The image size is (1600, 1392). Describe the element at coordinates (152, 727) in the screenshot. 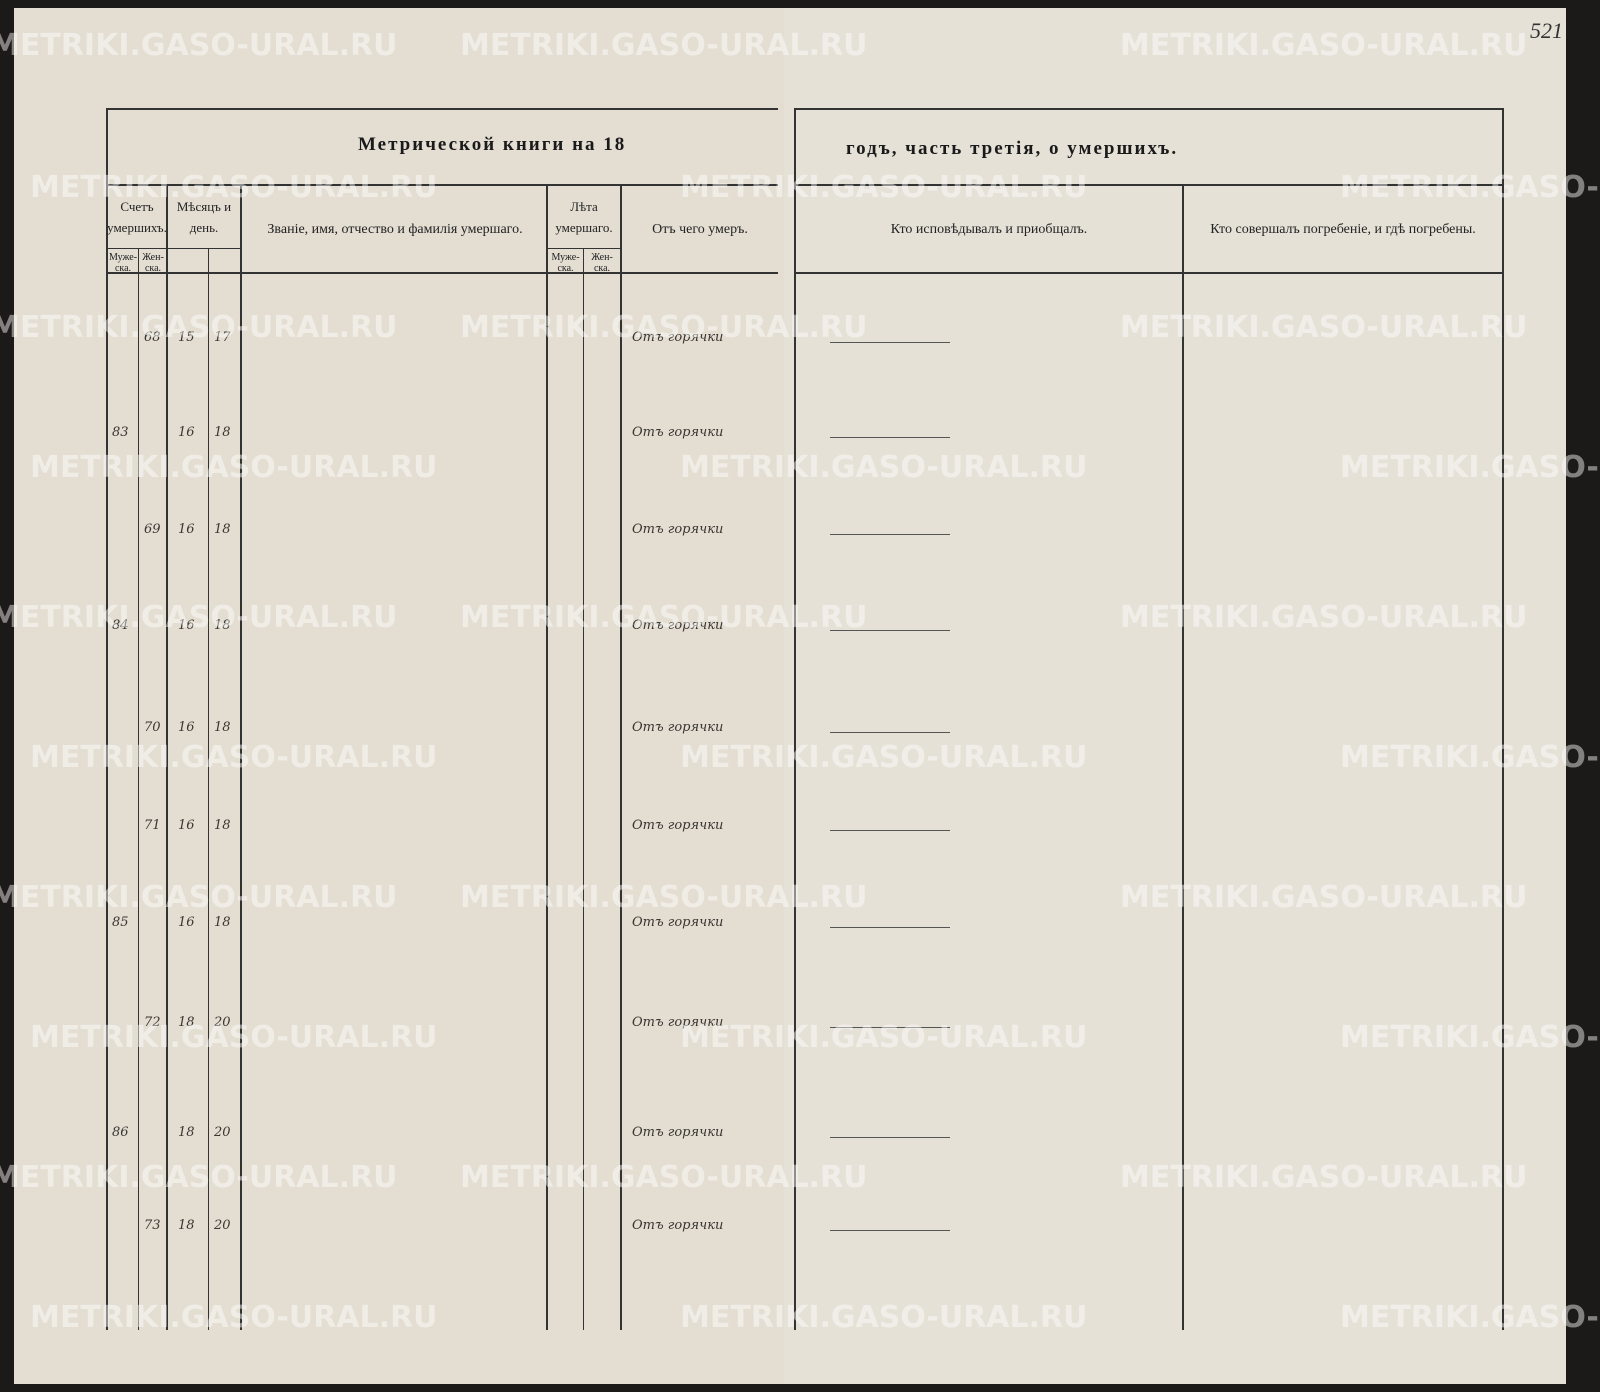

I see `count-female: 70` at that location.